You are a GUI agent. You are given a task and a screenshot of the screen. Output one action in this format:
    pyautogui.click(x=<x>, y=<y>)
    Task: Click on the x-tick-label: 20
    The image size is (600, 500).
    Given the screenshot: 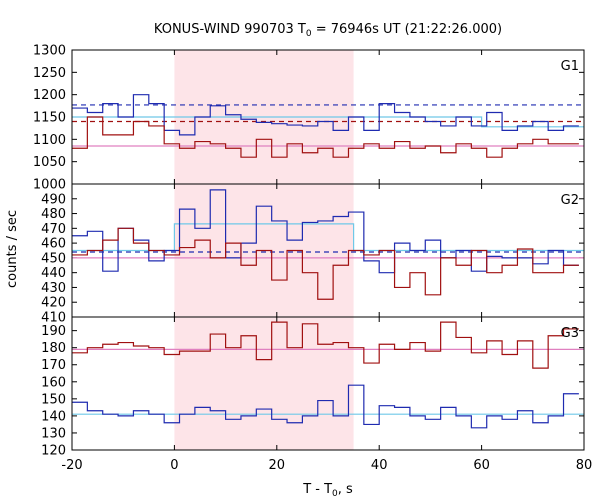 What is the action you would take?
    pyautogui.click(x=277, y=465)
    